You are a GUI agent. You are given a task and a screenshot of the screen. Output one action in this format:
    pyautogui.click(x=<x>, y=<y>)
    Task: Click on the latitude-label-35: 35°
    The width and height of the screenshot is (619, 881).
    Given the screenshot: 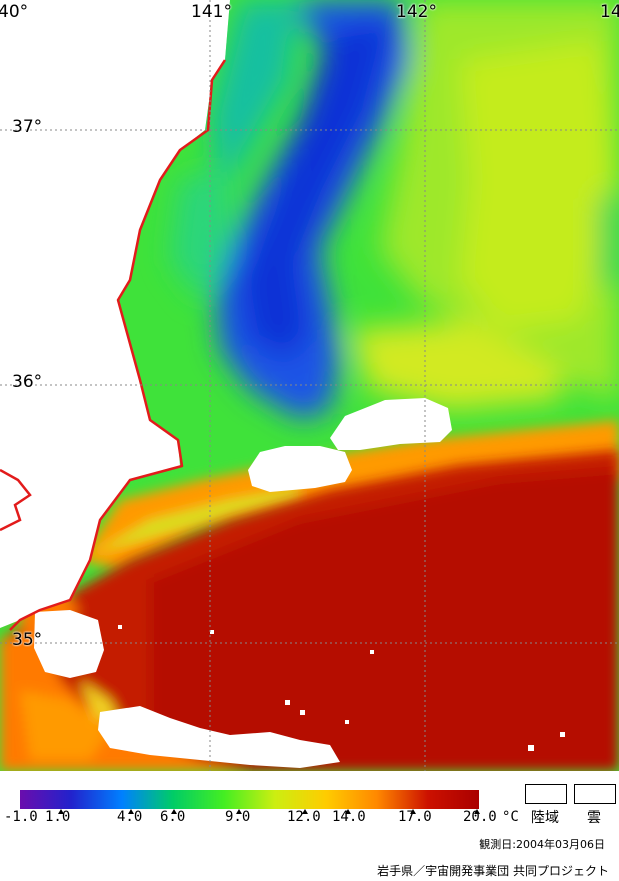 What is the action you would take?
    pyautogui.click(x=27, y=640)
    